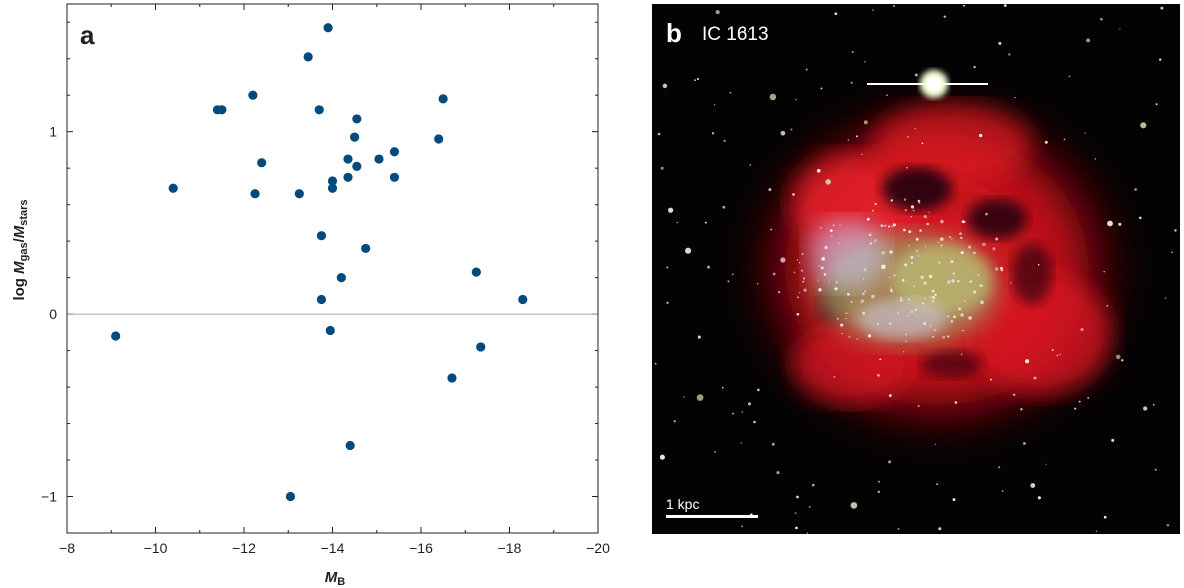 This screenshot has height=588, width=1184. I want to click on x-tick-label: −12, so click(244, 548).